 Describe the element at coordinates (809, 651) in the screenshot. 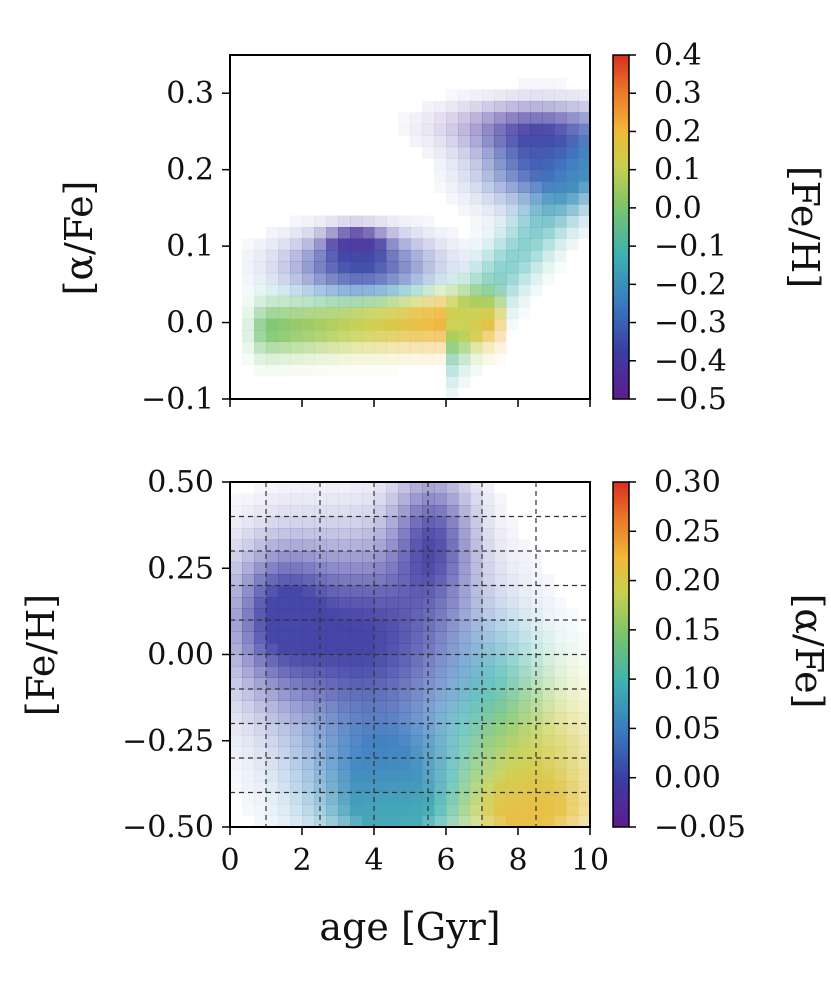

I see `bottom-colorbar-label: [α/Fe]` at that location.